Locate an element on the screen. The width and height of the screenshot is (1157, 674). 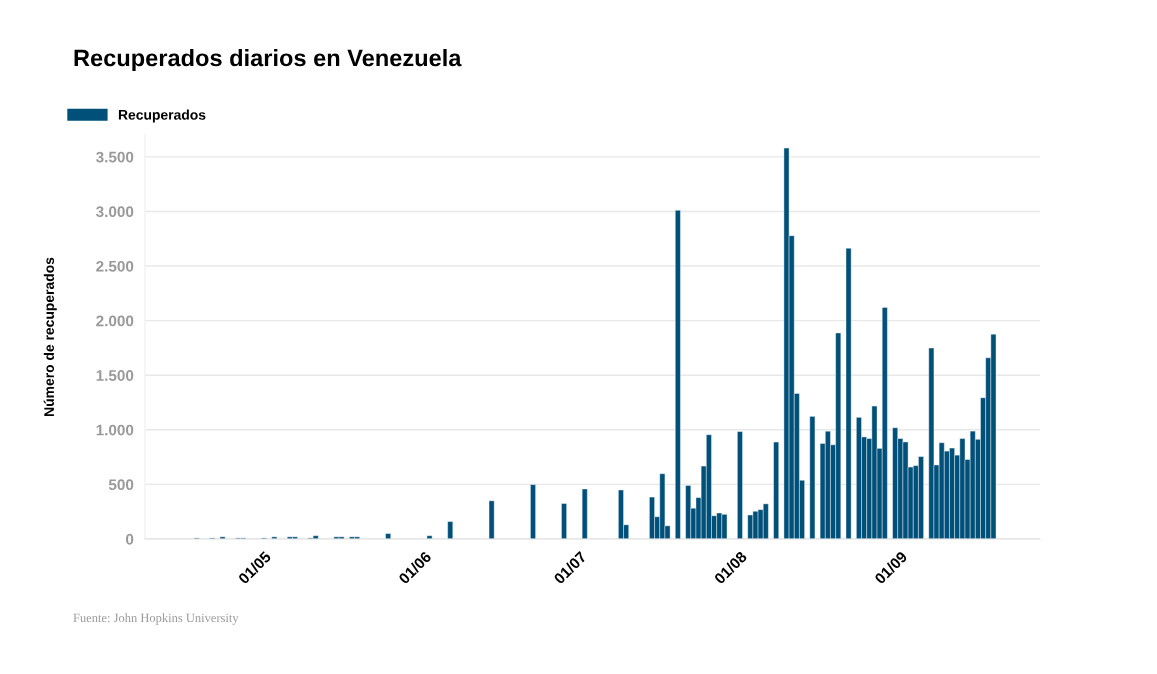
legend-label: Recuperados is located at coordinates (162, 116).